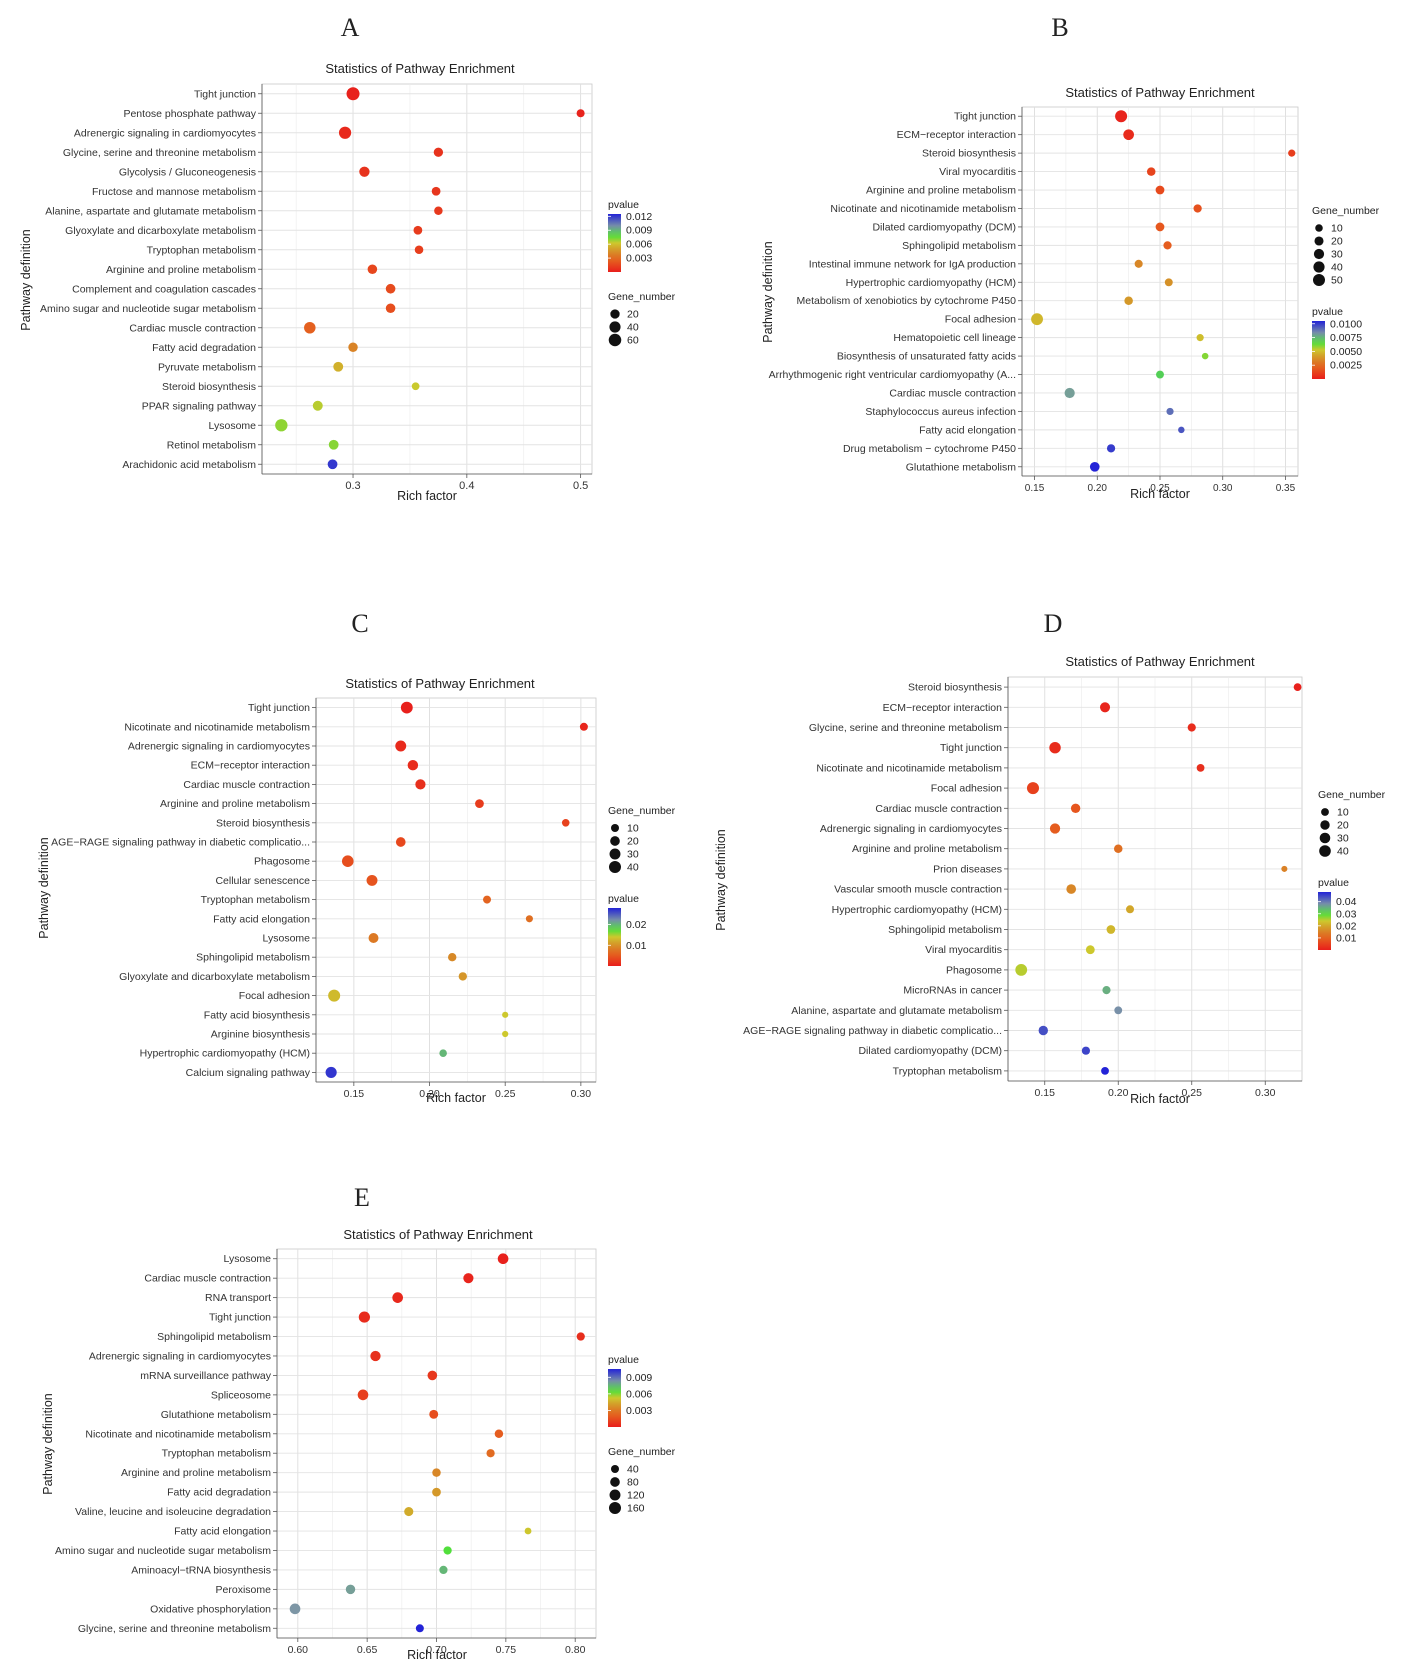  Describe the element at coordinates (952, 991) in the screenshot. I see `y-tick-label: MicroRNAs in cancer` at that location.